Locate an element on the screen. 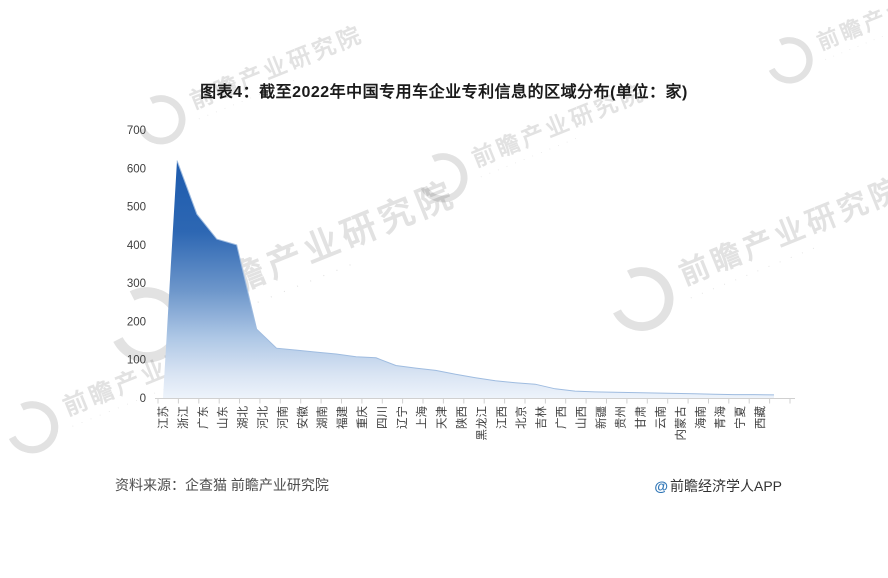 The width and height of the screenshot is (888, 578). x-tick-label: 四川 is located at coordinates (382, 417).